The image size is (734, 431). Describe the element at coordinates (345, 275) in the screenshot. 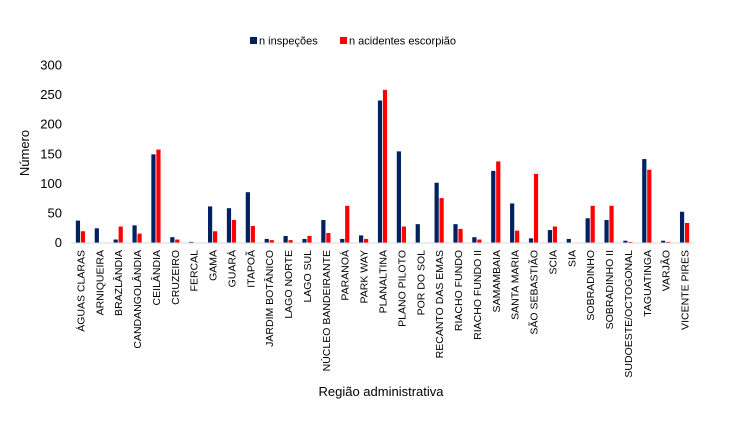

I see `x-tick-label: PARANOÁ` at that location.